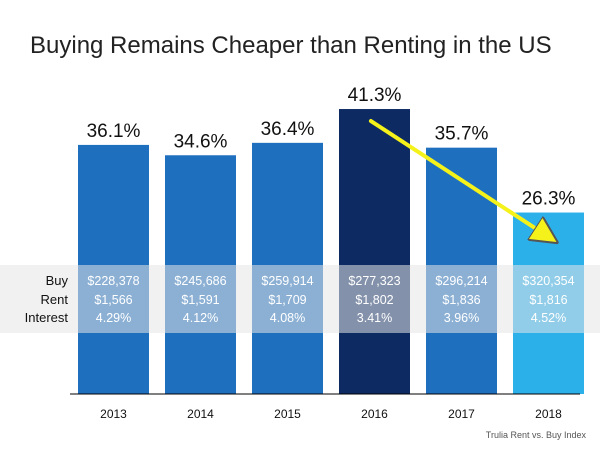  Describe the element at coordinates (200, 281) in the screenshot. I see `cell-buy-2014: $245,686` at that location.